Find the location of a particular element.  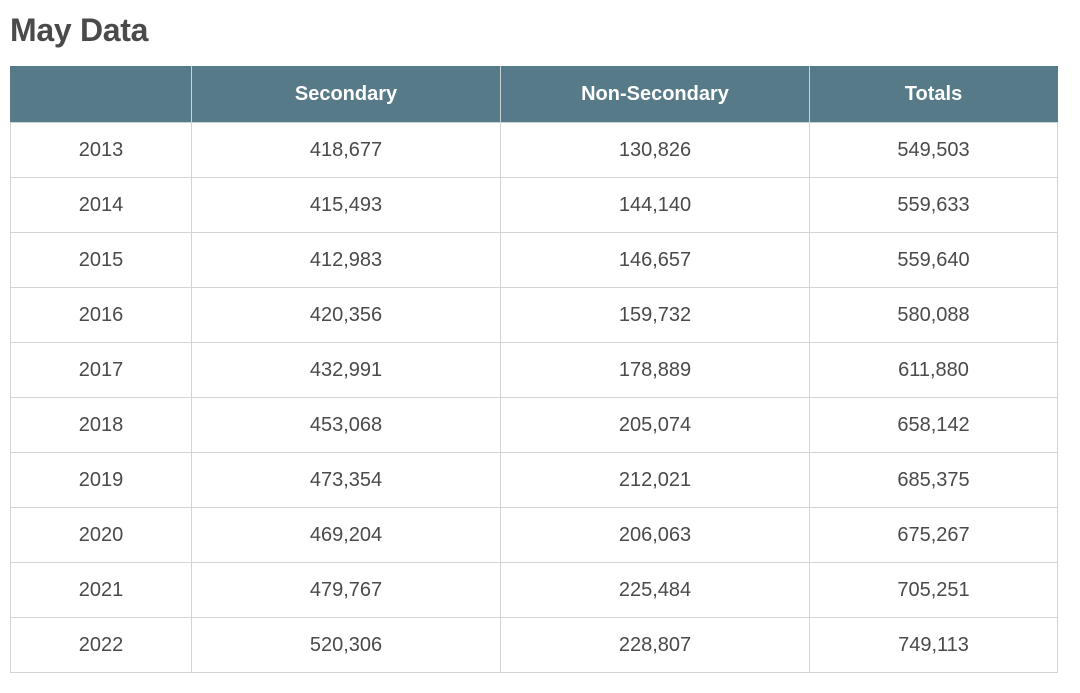

header-secondary: Secondary is located at coordinates (346, 94).